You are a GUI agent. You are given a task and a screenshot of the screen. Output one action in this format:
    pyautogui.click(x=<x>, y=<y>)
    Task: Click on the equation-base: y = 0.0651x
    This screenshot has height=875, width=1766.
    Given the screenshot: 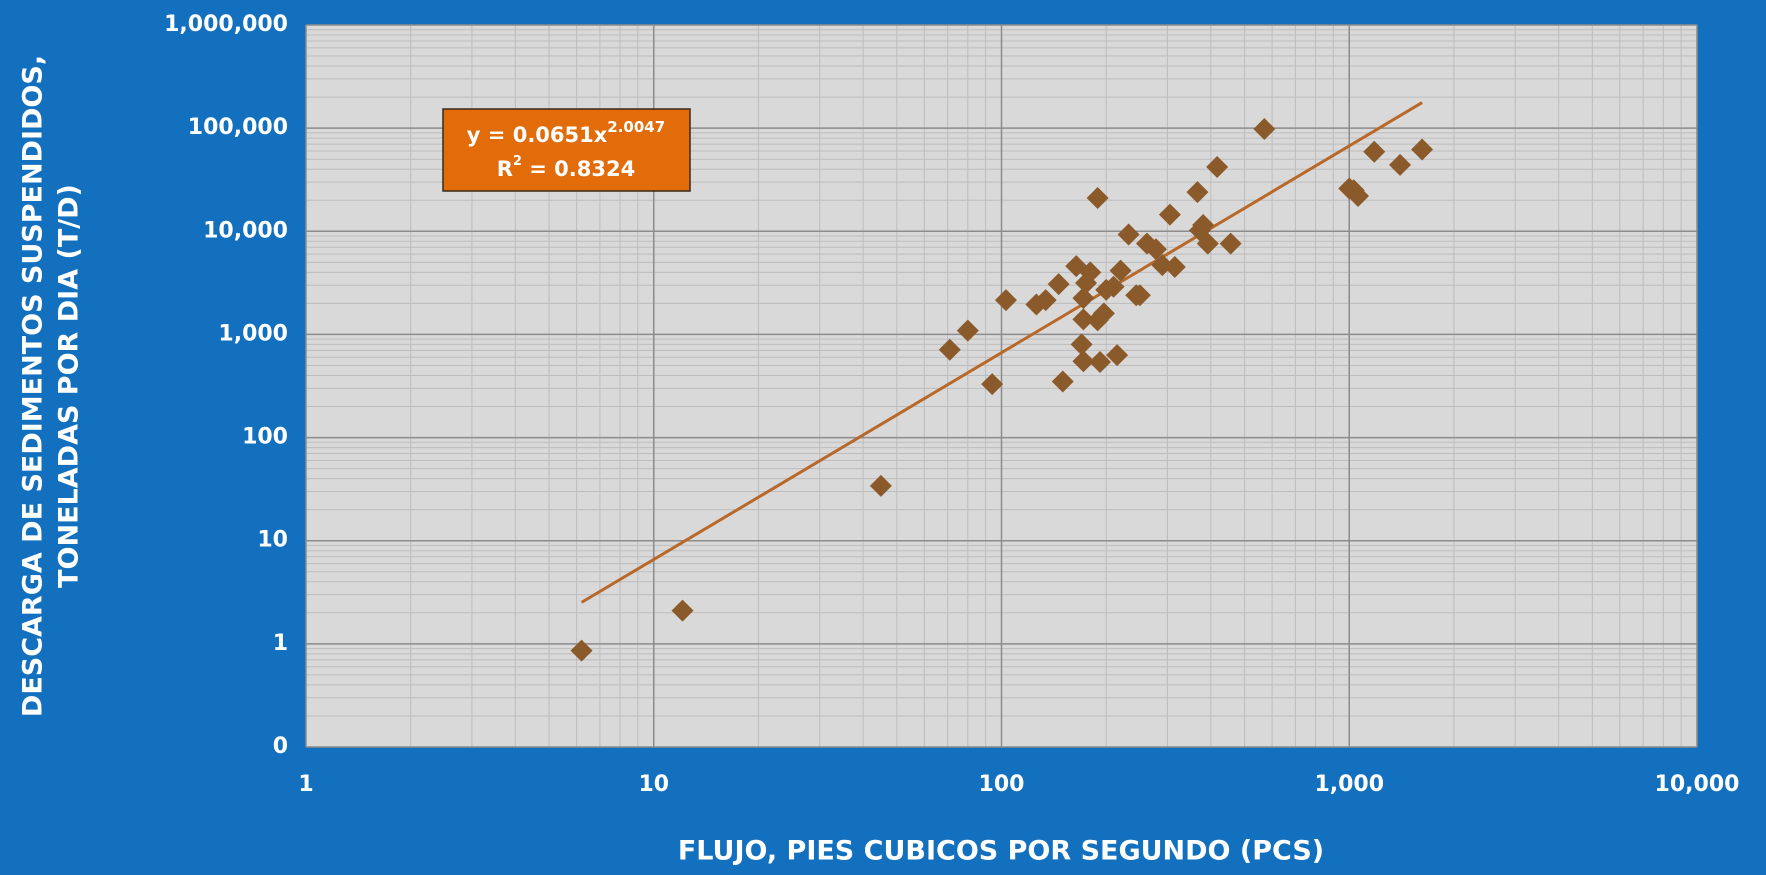 What is the action you would take?
    pyautogui.click(x=537, y=135)
    